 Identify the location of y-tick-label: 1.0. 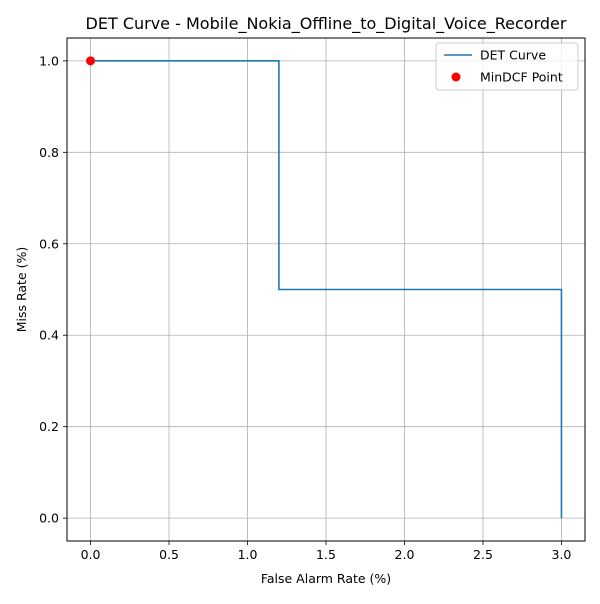
(49, 60).